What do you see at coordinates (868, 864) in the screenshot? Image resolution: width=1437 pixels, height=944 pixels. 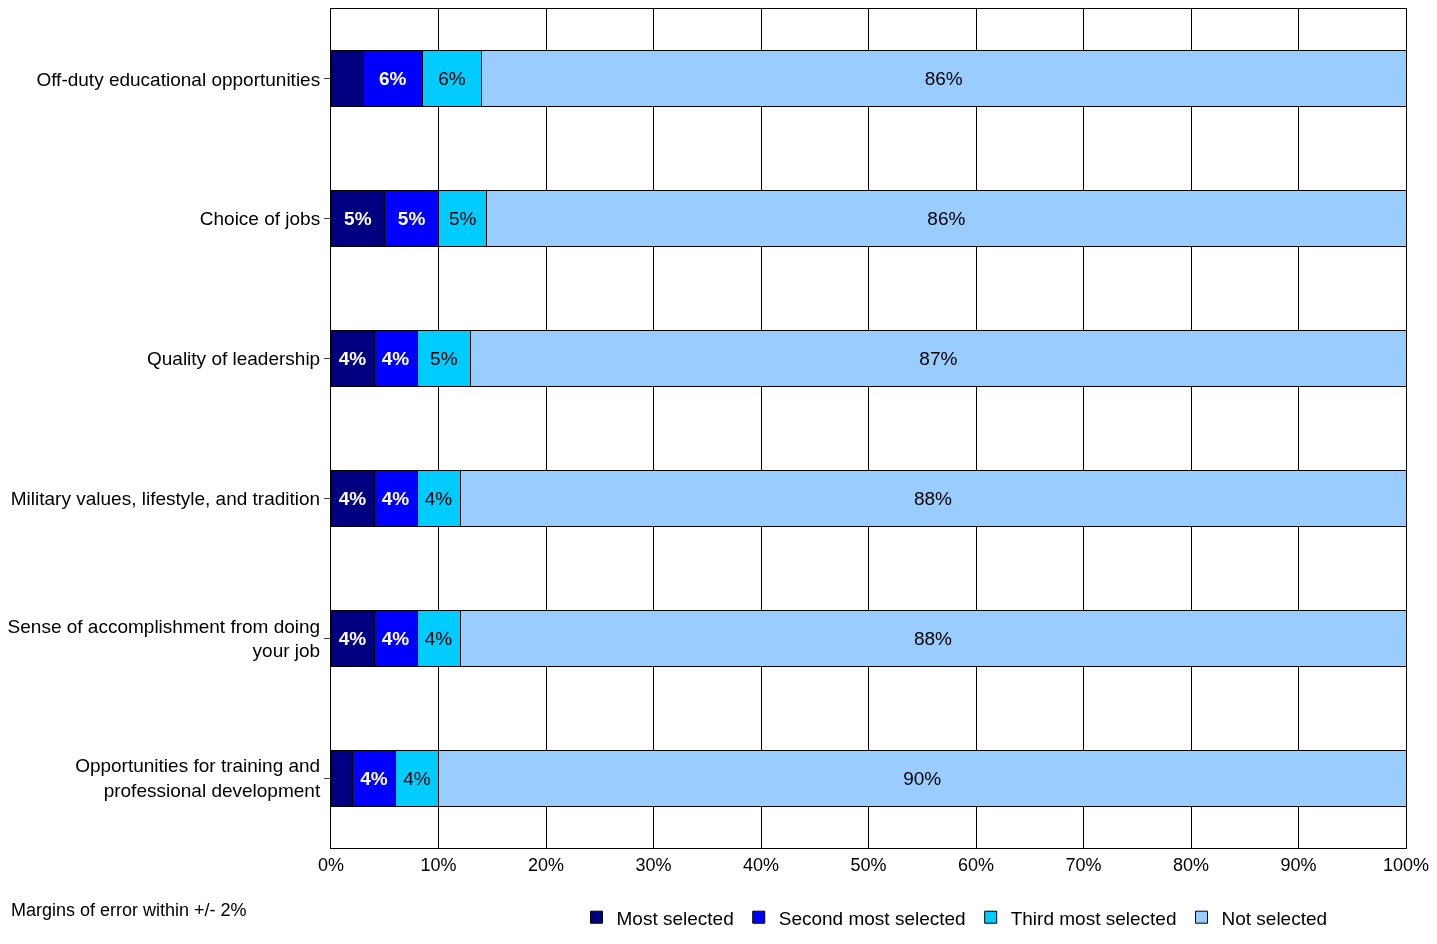 I see `x-tick-label: 50%` at bounding box center [868, 864].